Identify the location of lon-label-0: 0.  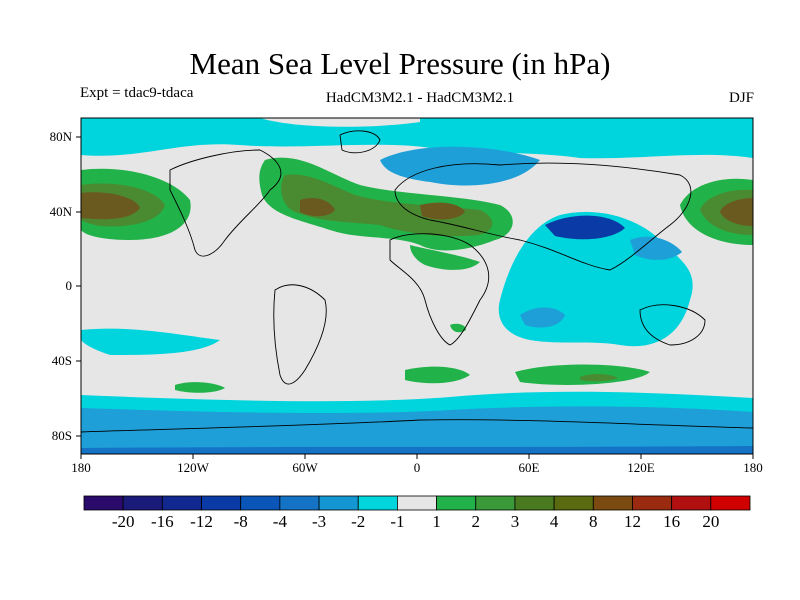
(417, 467).